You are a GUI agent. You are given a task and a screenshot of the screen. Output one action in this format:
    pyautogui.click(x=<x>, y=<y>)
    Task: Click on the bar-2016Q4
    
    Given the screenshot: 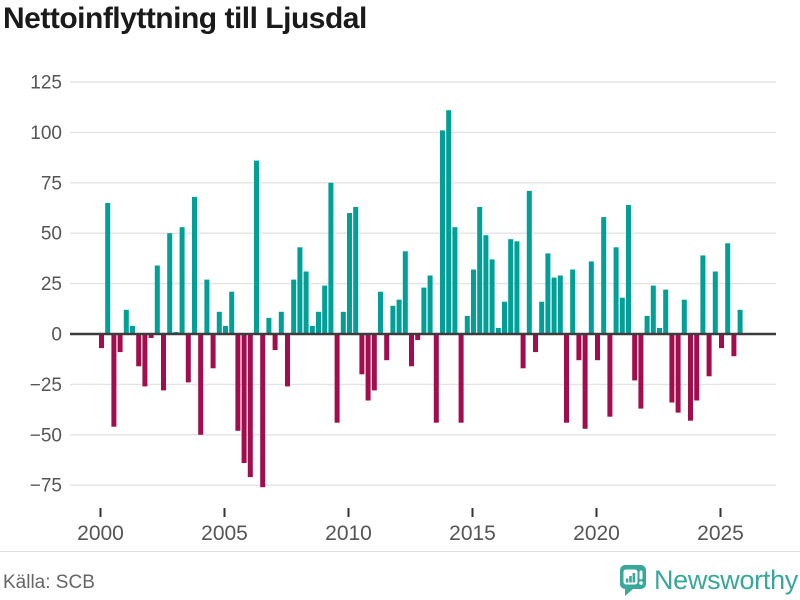 What is the action you would take?
    pyautogui.click(x=517, y=287)
    